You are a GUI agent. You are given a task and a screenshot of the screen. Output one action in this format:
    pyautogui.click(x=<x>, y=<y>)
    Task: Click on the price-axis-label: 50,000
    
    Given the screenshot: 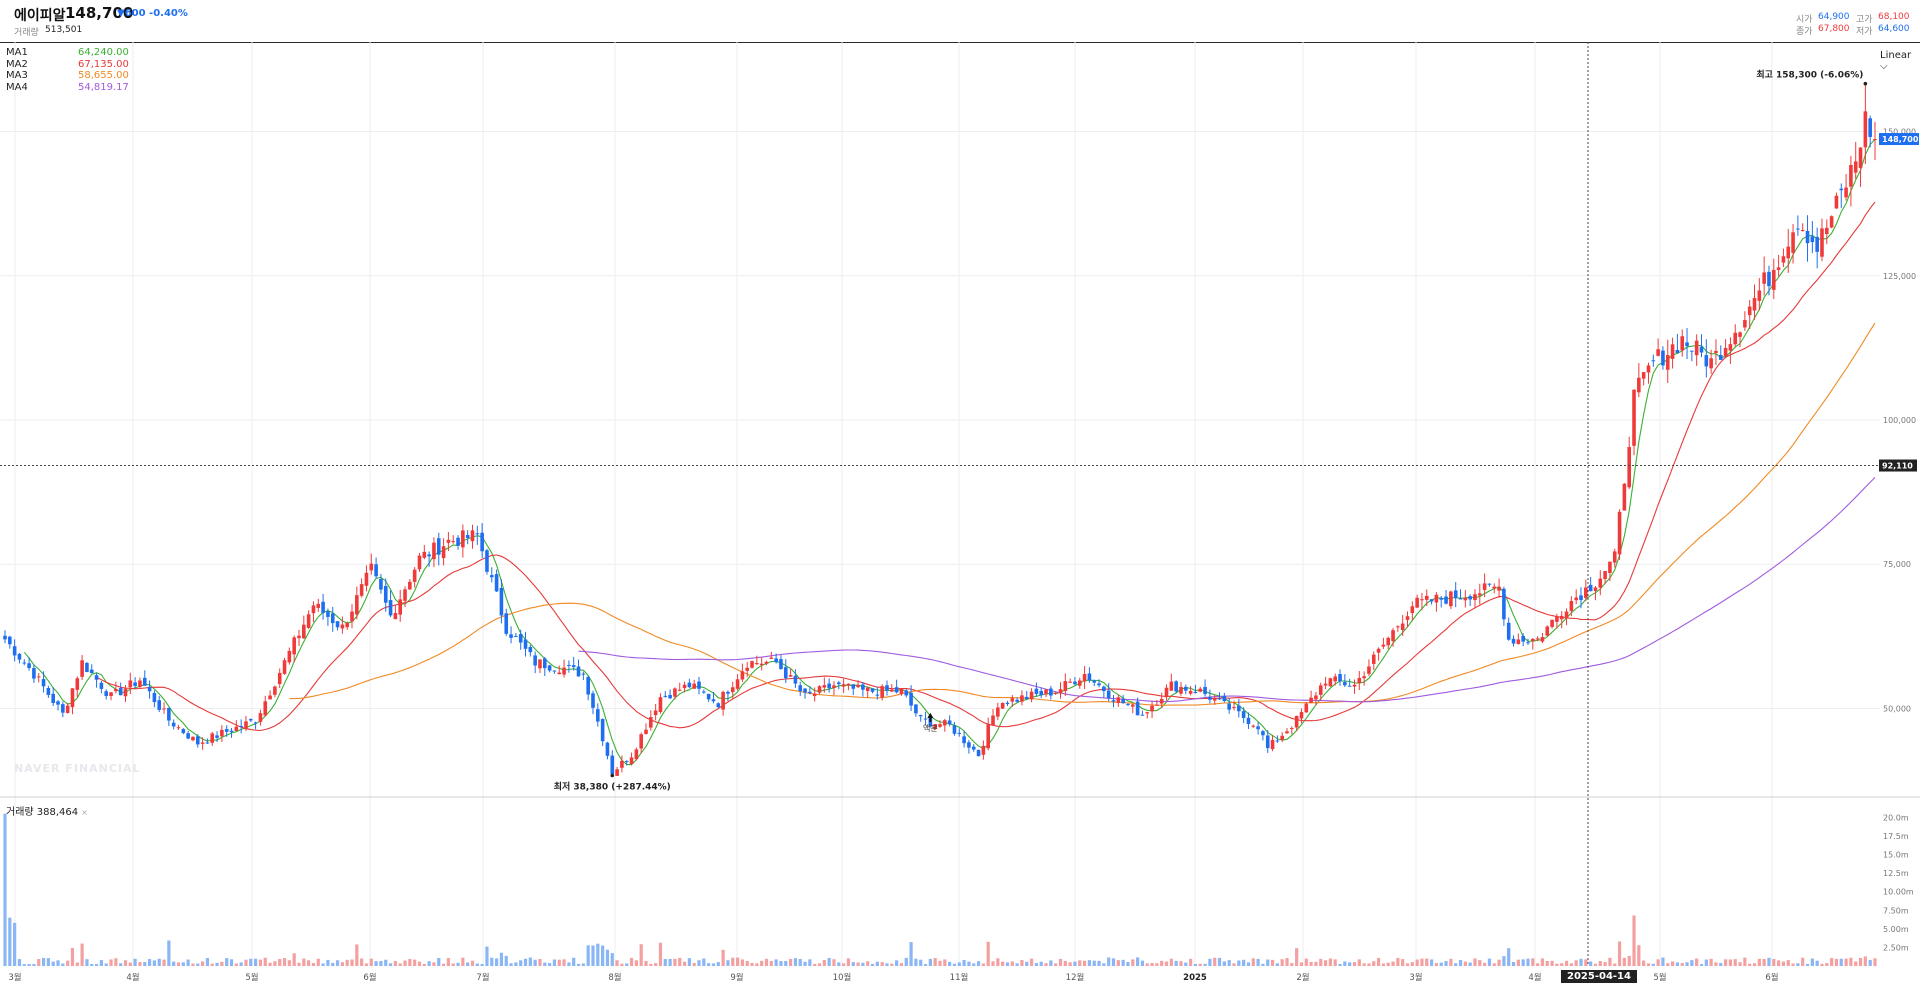 What is the action you would take?
    pyautogui.click(x=1897, y=708)
    